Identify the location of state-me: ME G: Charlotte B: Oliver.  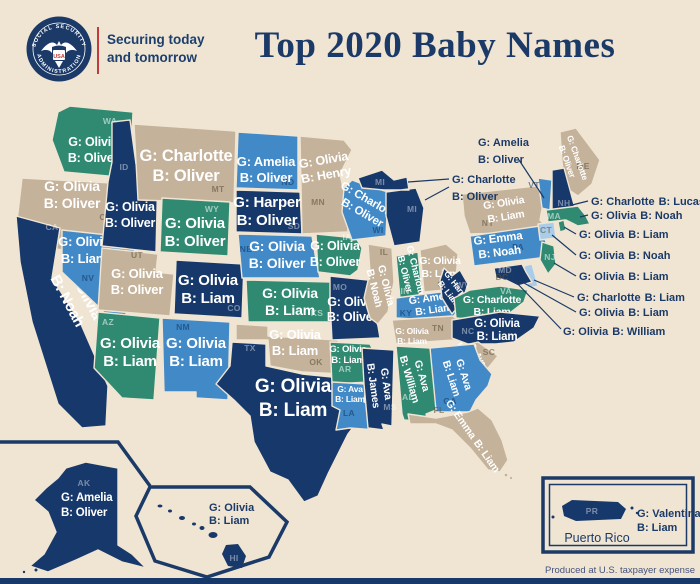
(579, 162).